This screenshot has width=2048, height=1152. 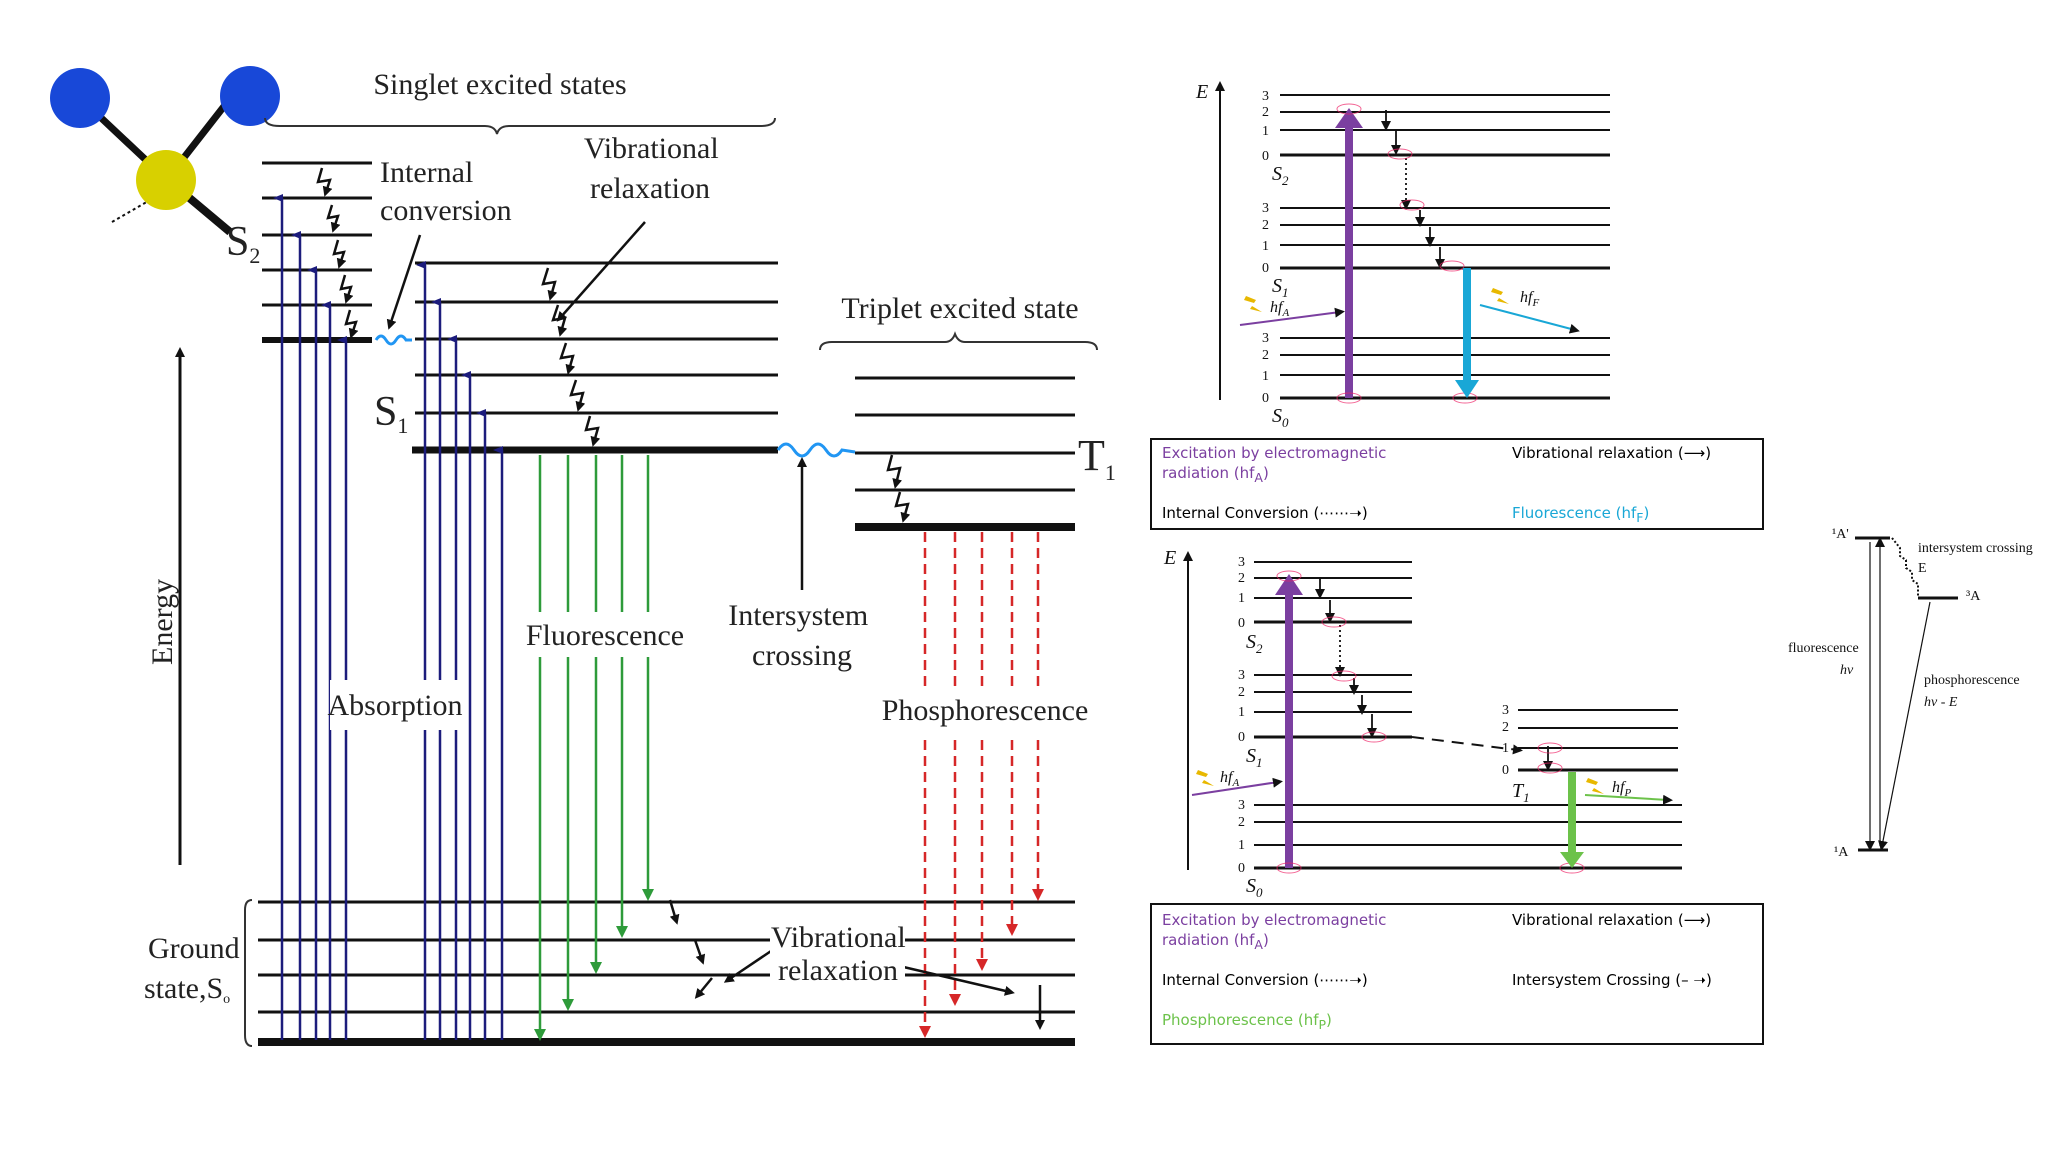 I want to click on isc-small-label: intersystem crossing, so click(x=1975, y=548).